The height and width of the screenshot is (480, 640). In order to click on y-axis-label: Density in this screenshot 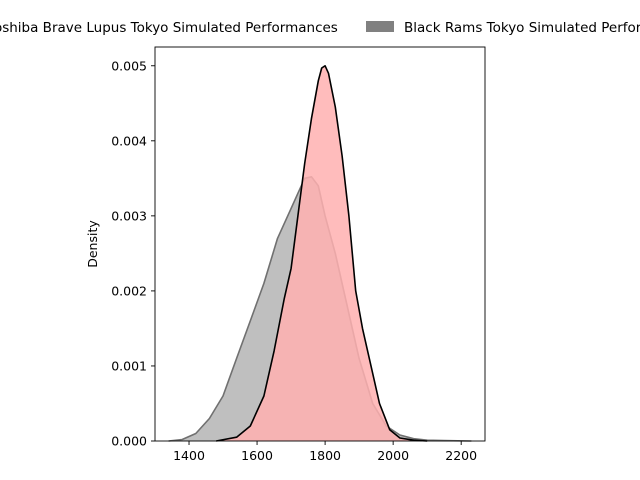, I will do `click(92, 244)`.